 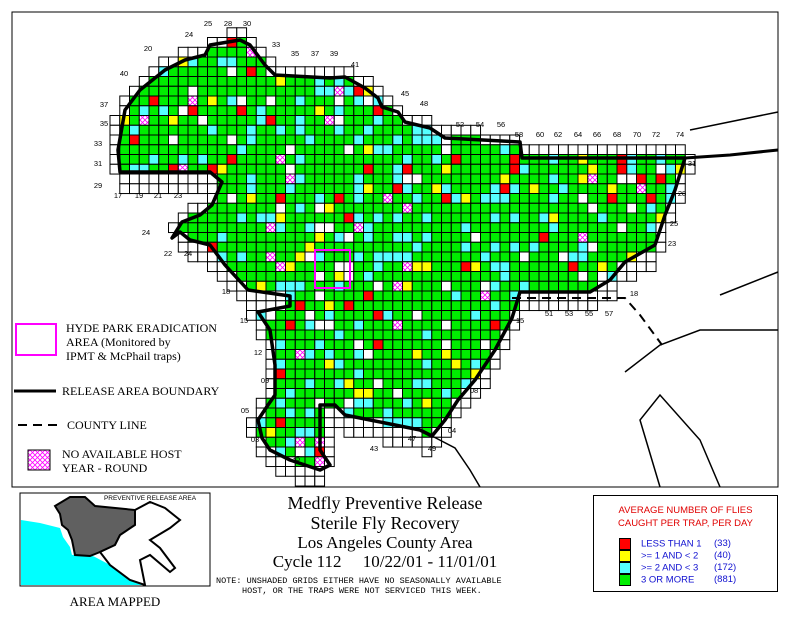 What do you see at coordinates (460, 124) in the screenshot?
I see `grid-label: 52` at bounding box center [460, 124].